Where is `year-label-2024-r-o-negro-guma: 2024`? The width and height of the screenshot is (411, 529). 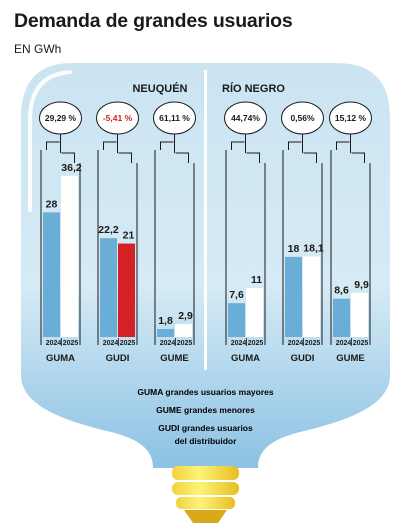 year-label-2024-r-o-negro-guma: 2024 is located at coordinates (239, 343).